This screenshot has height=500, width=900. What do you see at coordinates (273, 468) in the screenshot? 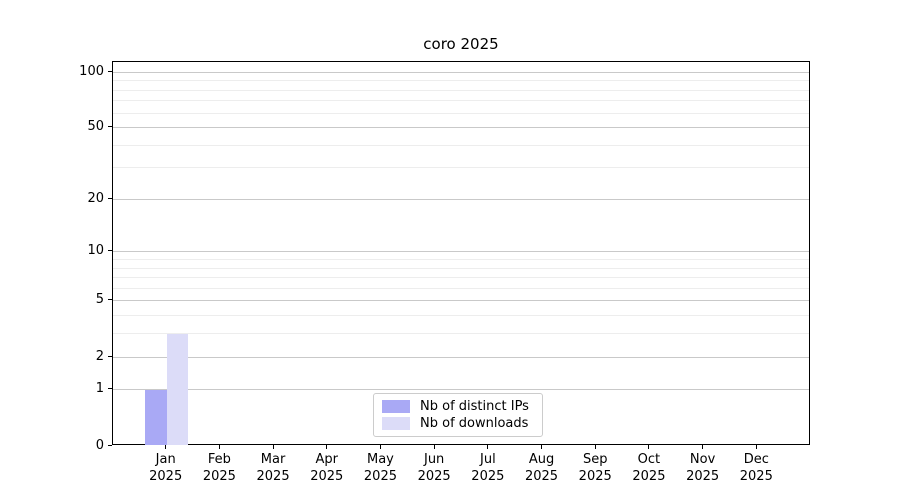
I see `x-tick-label: Mar 2025` at bounding box center [273, 468].